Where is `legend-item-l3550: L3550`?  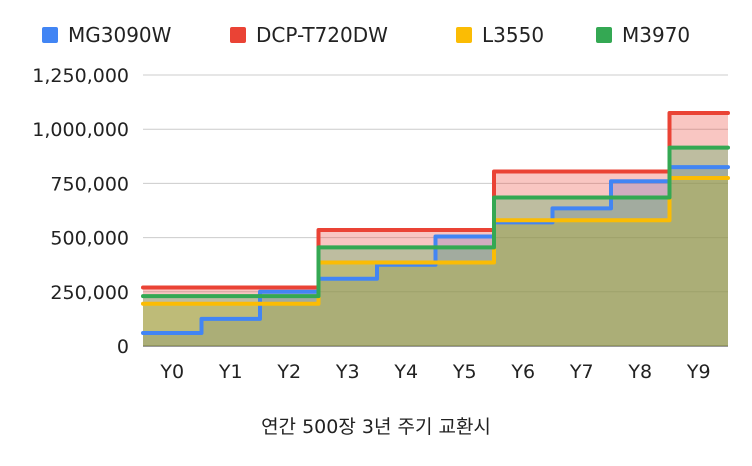 legend-item-l3550: L3550 is located at coordinates (500, 35).